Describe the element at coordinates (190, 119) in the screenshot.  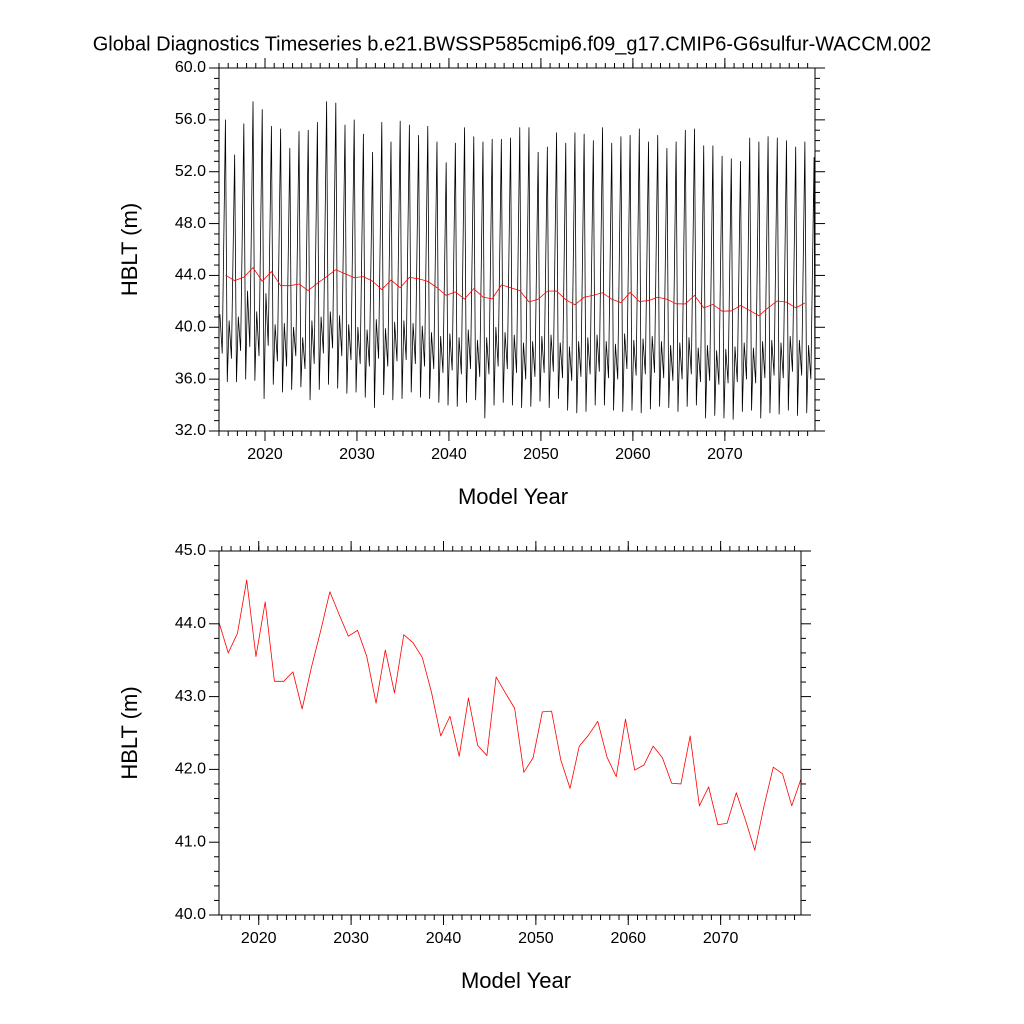
I see `y-tick-label: 56.0` at that location.